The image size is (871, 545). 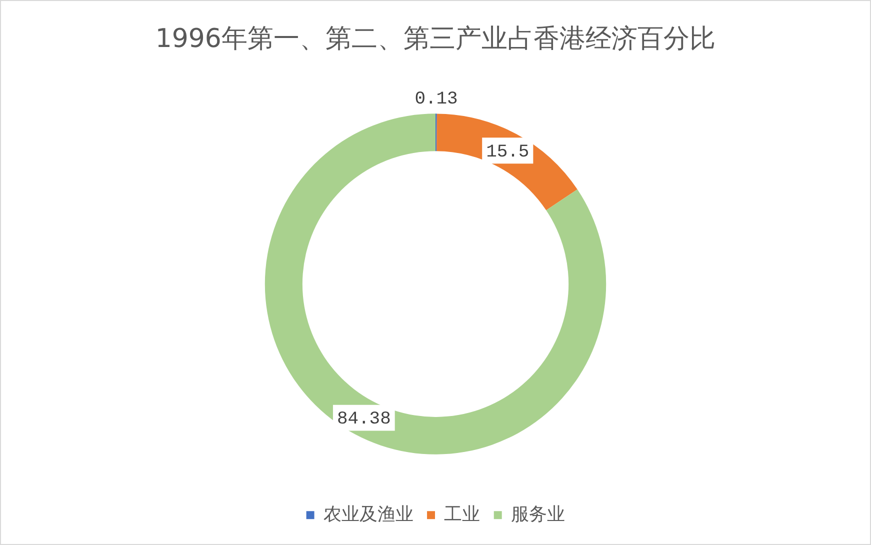 I want to click on legend-label: 工业, so click(x=462, y=514).